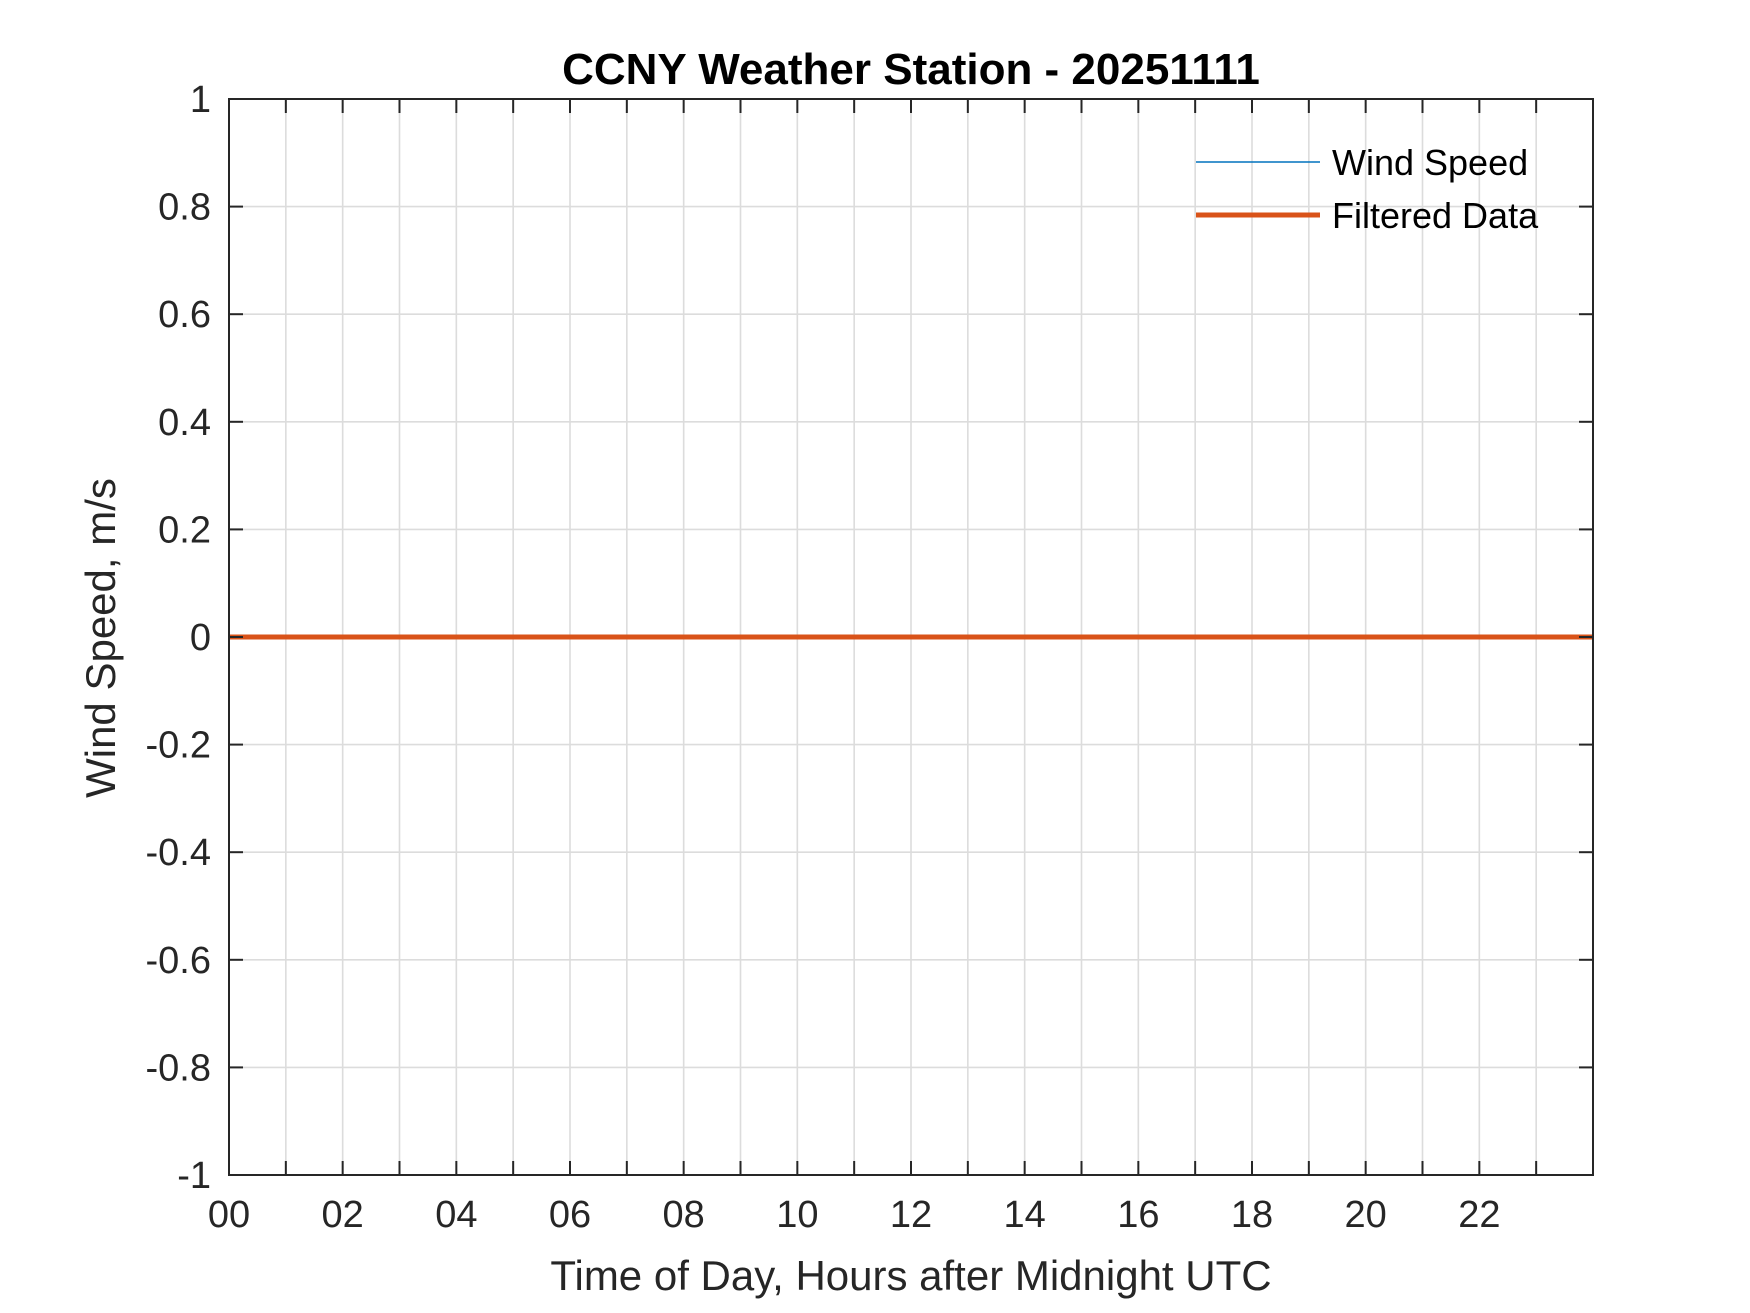 The height and width of the screenshot is (1313, 1750). I want to click on y-tick-label: -0.6, so click(178, 961).